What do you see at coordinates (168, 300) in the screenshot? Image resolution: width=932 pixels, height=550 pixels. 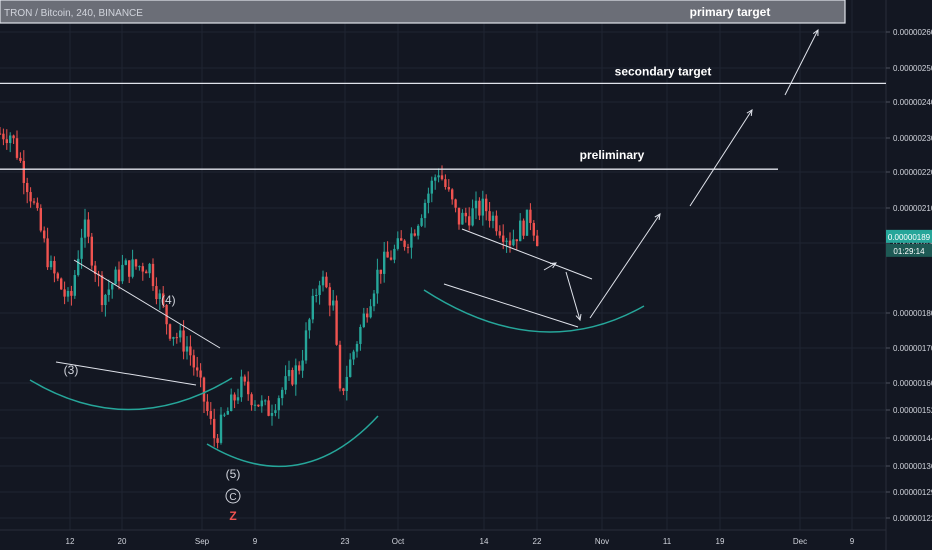 I see `wave-label-4: (4)` at bounding box center [168, 300].